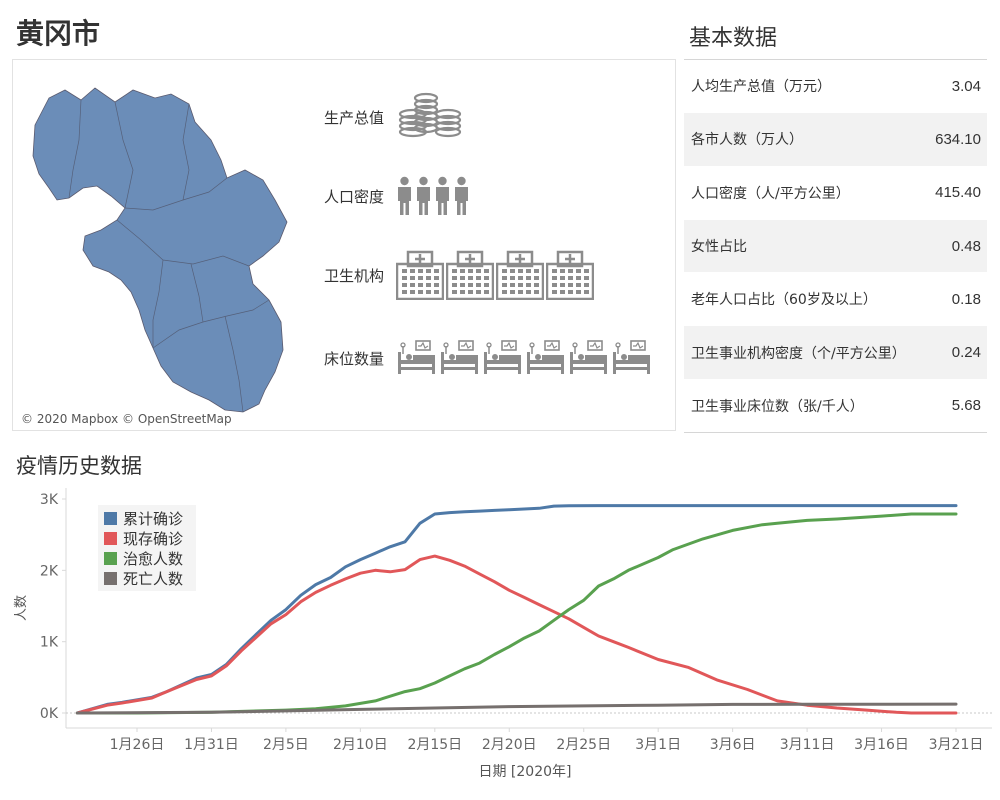 Image resolution: width=1000 pixels, height=800 pixels. I want to click on stats-divider, so click(835, 432).